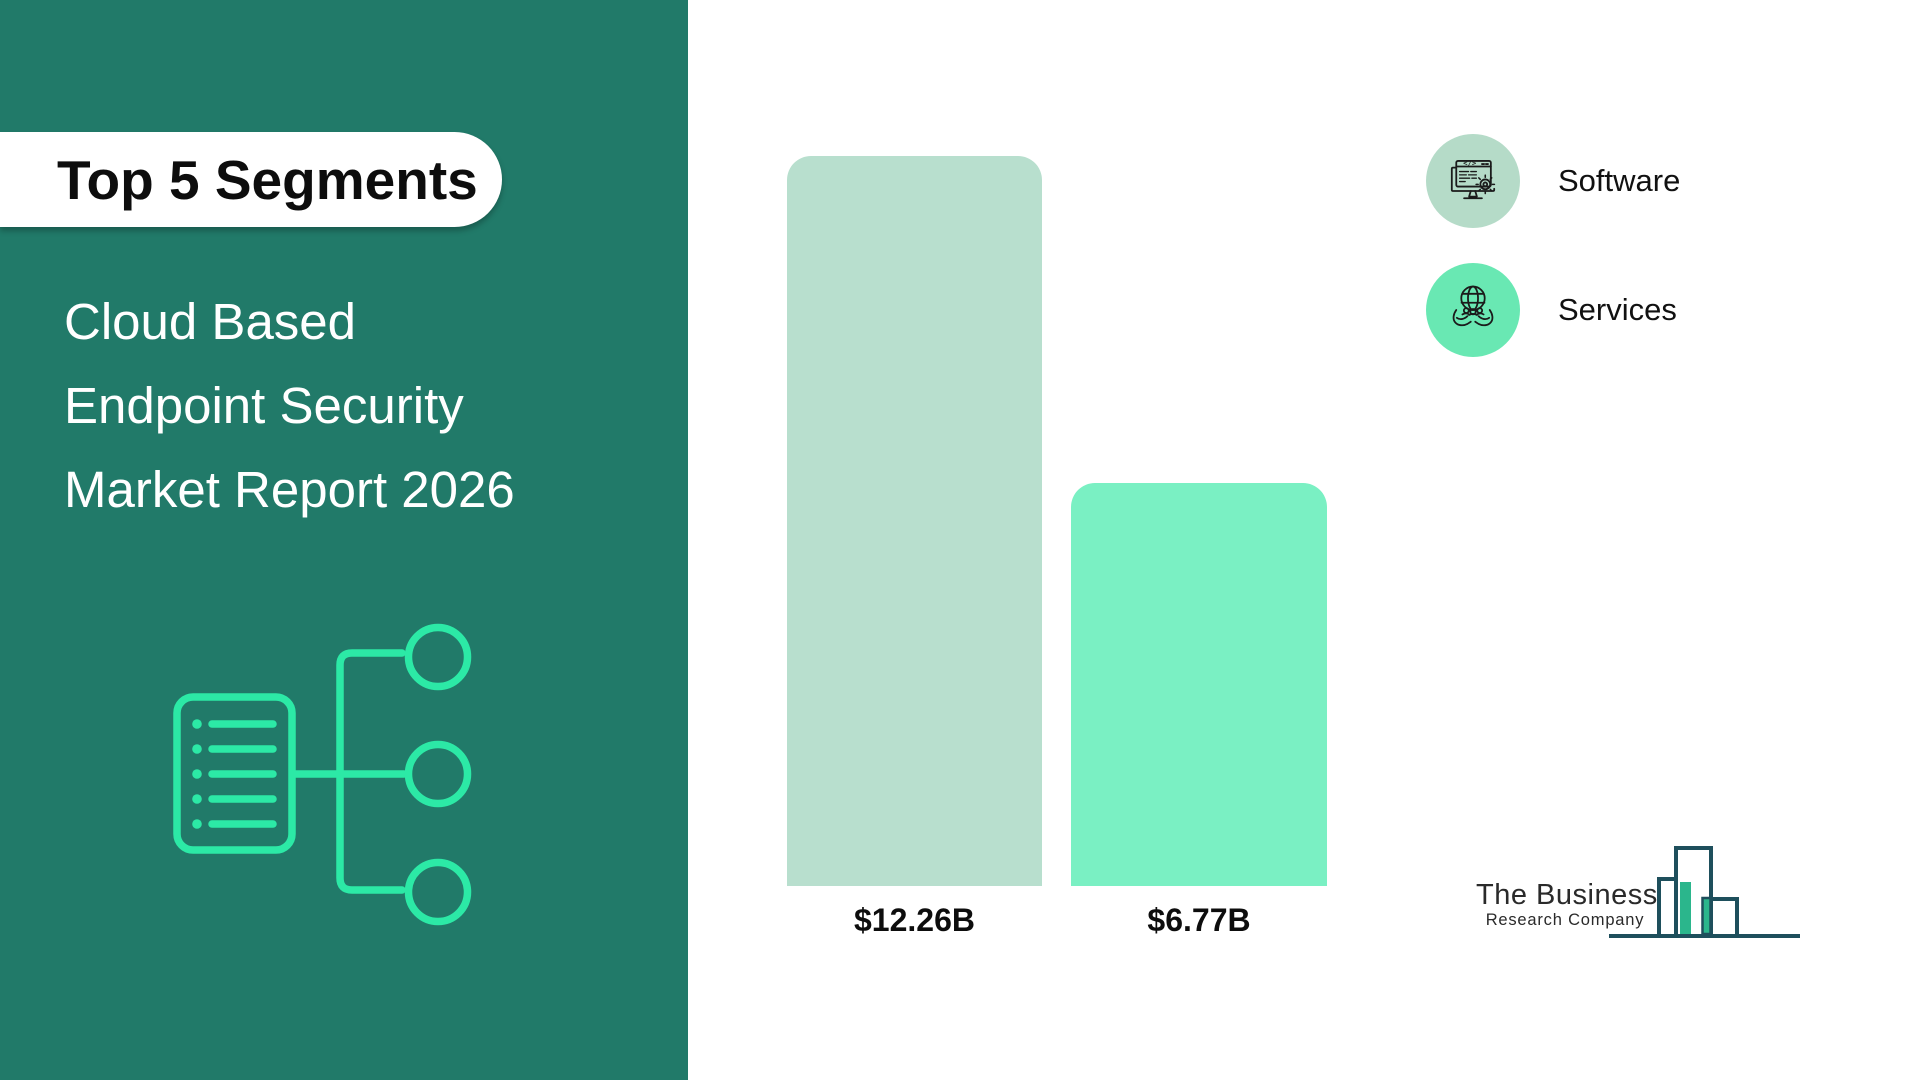 This screenshot has width=1920, height=1080. Describe the element at coordinates (1199, 684) in the screenshot. I see `bar-services` at that location.